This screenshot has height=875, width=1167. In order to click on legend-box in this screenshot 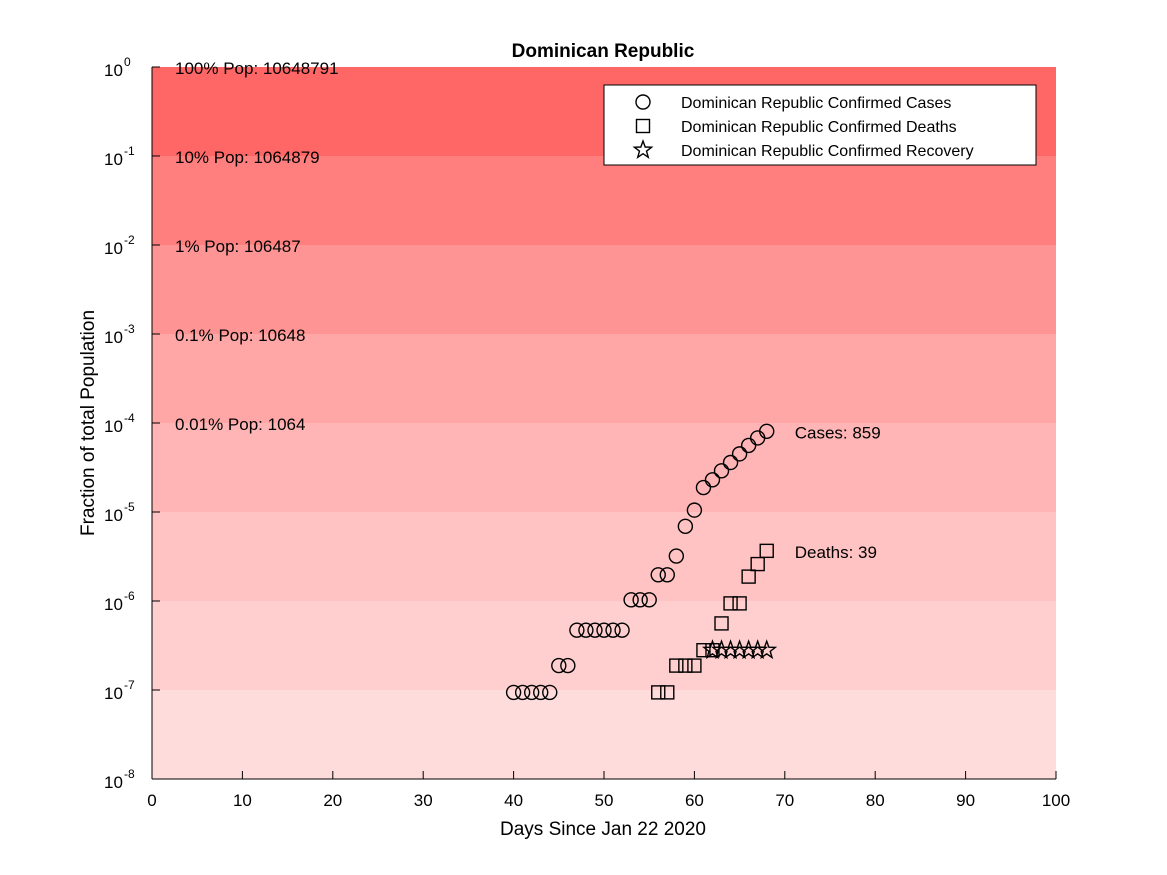, I will do `click(820, 125)`.